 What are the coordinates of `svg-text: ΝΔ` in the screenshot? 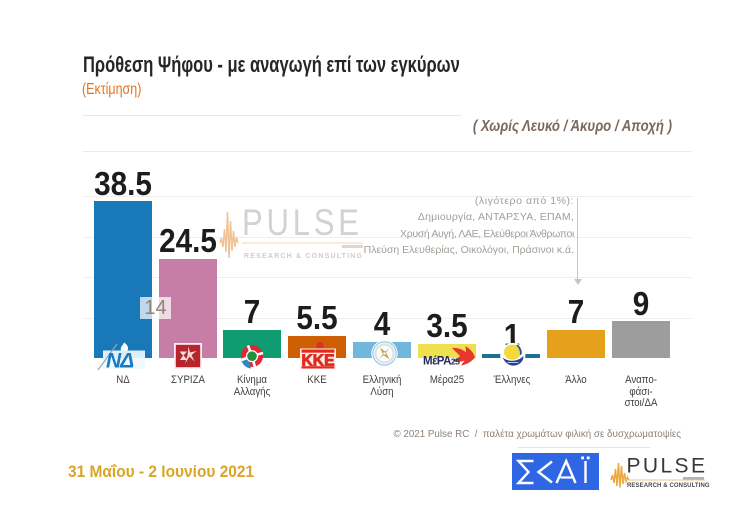 It's located at (120, 361).